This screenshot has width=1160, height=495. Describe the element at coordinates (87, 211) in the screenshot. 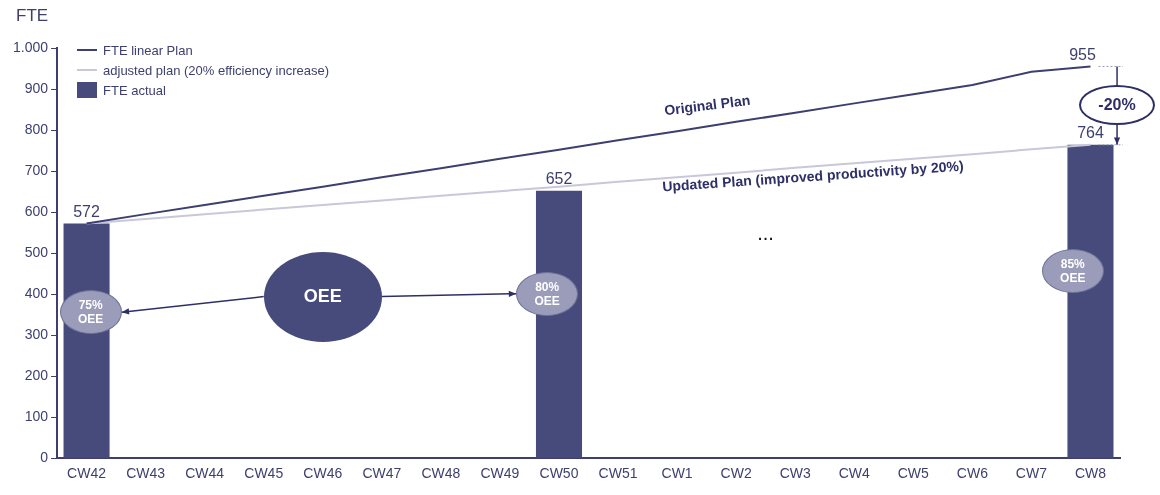

I see `data-label: 572` at that location.